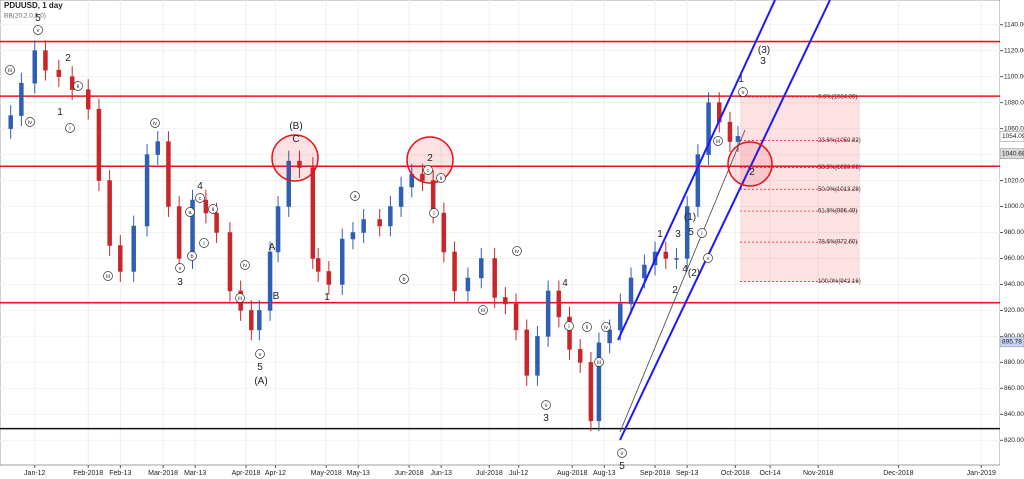 The height and width of the screenshot is (479, 1024). I want to click on x-tick-label: Oct-14, so click(770, 473).